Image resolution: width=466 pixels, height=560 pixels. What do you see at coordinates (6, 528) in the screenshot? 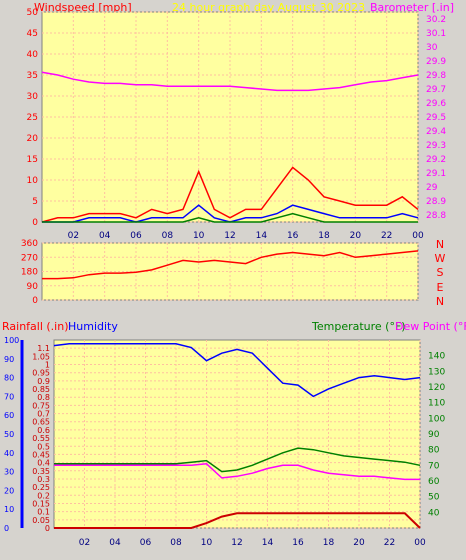
I see `humidity-tick-label: 0` at bounding box center [6, 528].